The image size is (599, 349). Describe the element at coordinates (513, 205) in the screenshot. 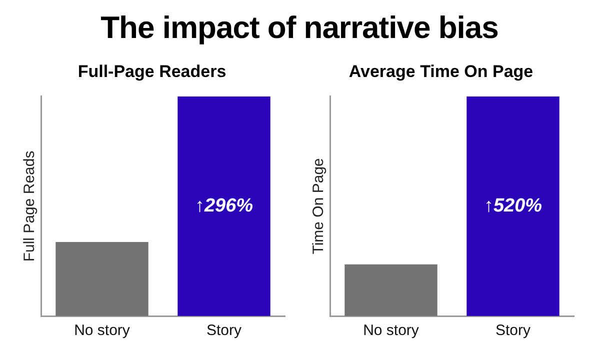

I see `annotation: ↑520%` at that location.